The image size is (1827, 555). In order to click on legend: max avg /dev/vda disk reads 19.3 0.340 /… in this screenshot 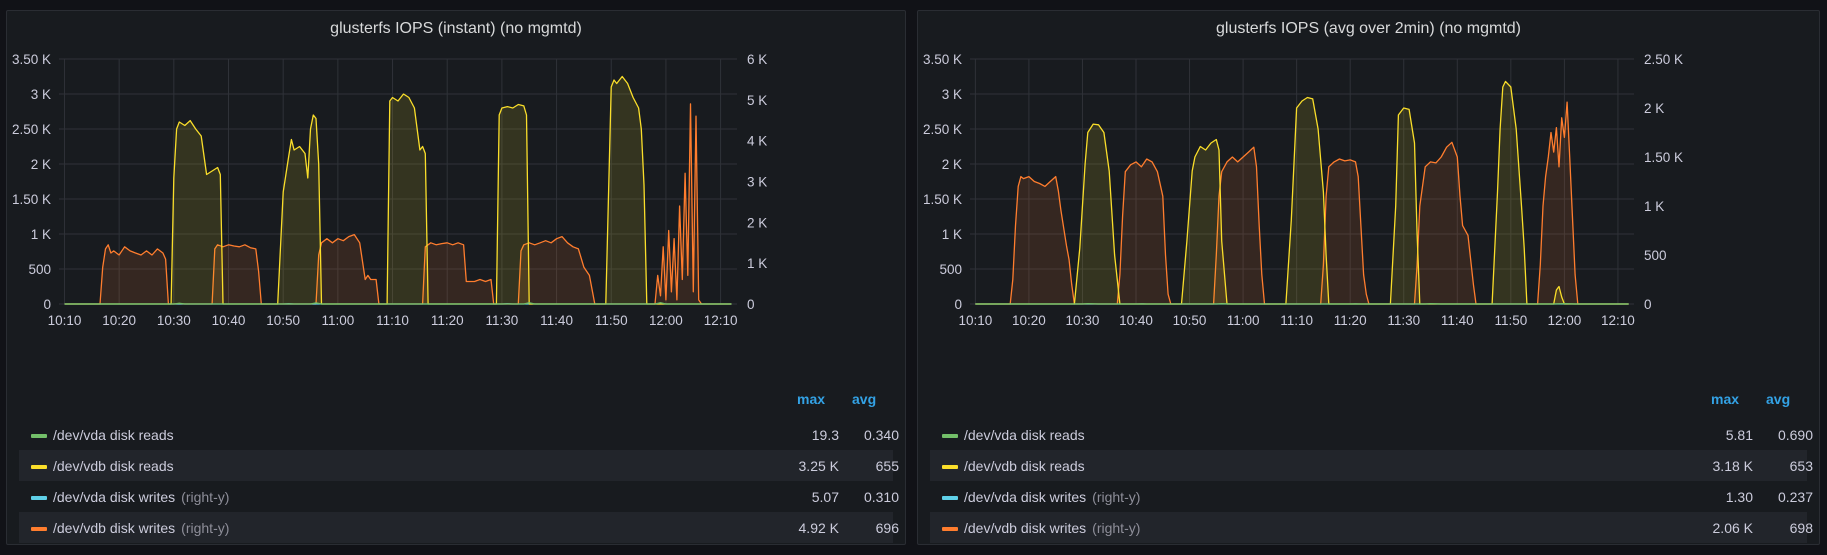, I will do `click(459, 467)`.